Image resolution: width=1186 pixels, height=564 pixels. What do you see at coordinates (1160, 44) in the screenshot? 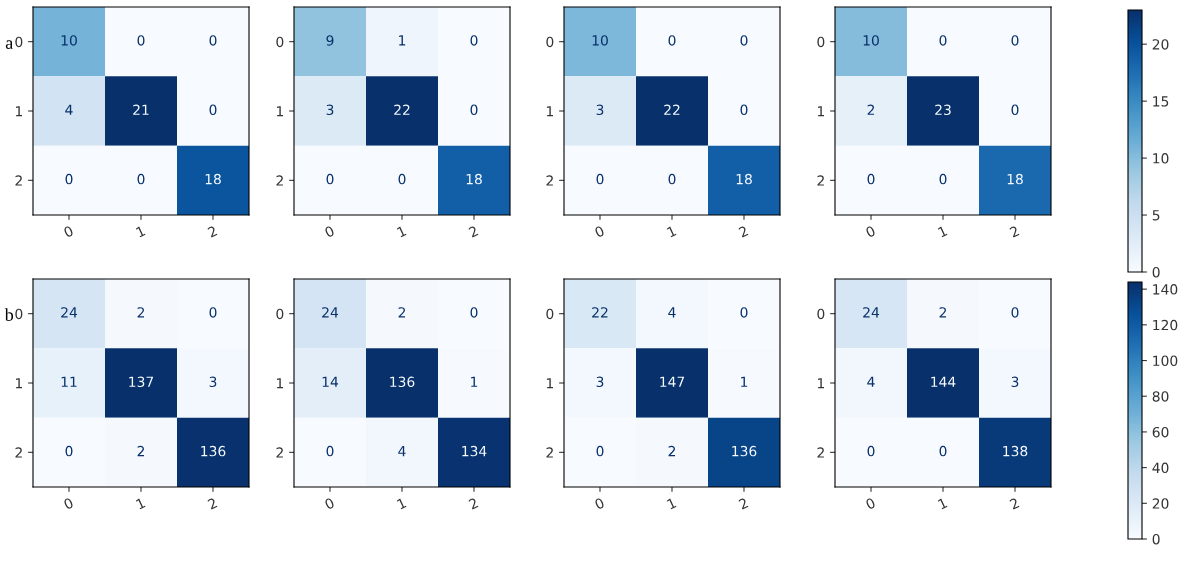
I see `color-bar-label: 20` at bounding box center [1160, 44].